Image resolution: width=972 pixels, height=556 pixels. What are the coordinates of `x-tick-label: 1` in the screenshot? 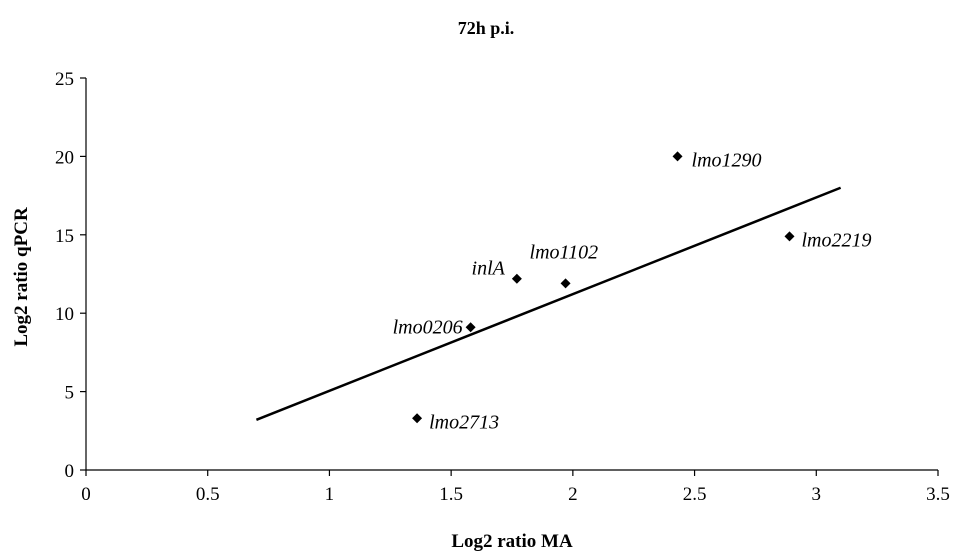 It's located at (330, 494).